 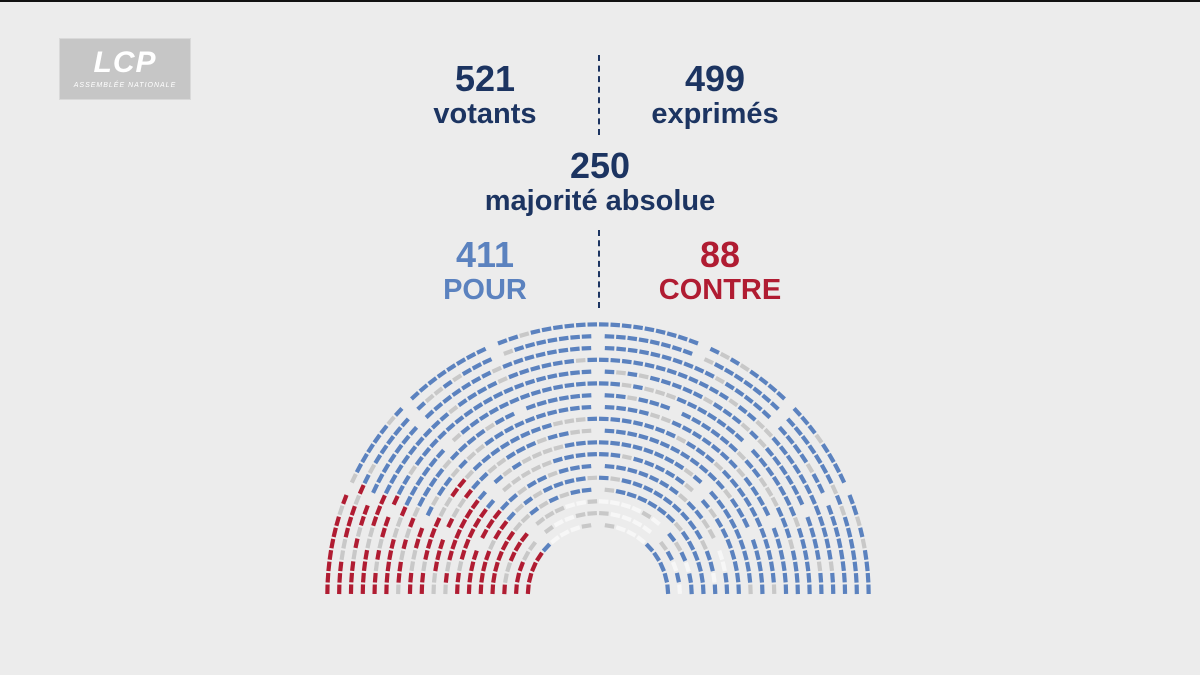 I want to click on contre-stat: 88 CONTRE, so click(x=720, y=271).